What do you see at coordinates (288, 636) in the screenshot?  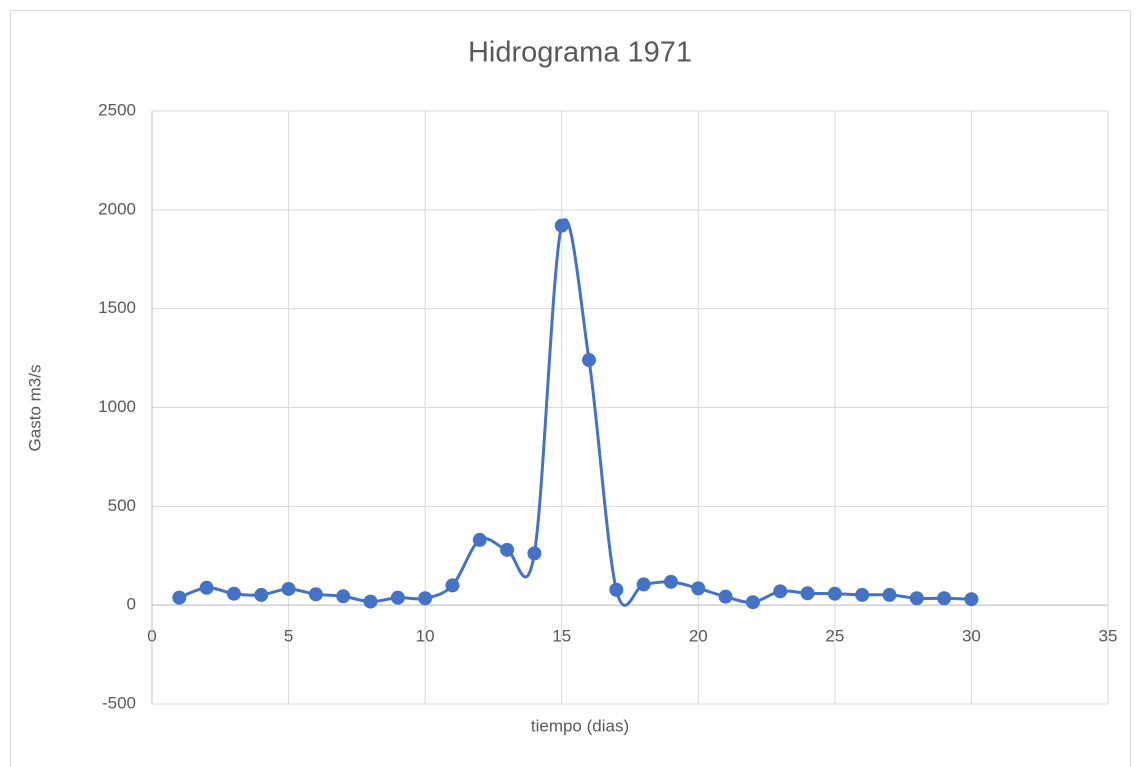 I see `x-tick-label: 5` at bounding box center [288, 636].